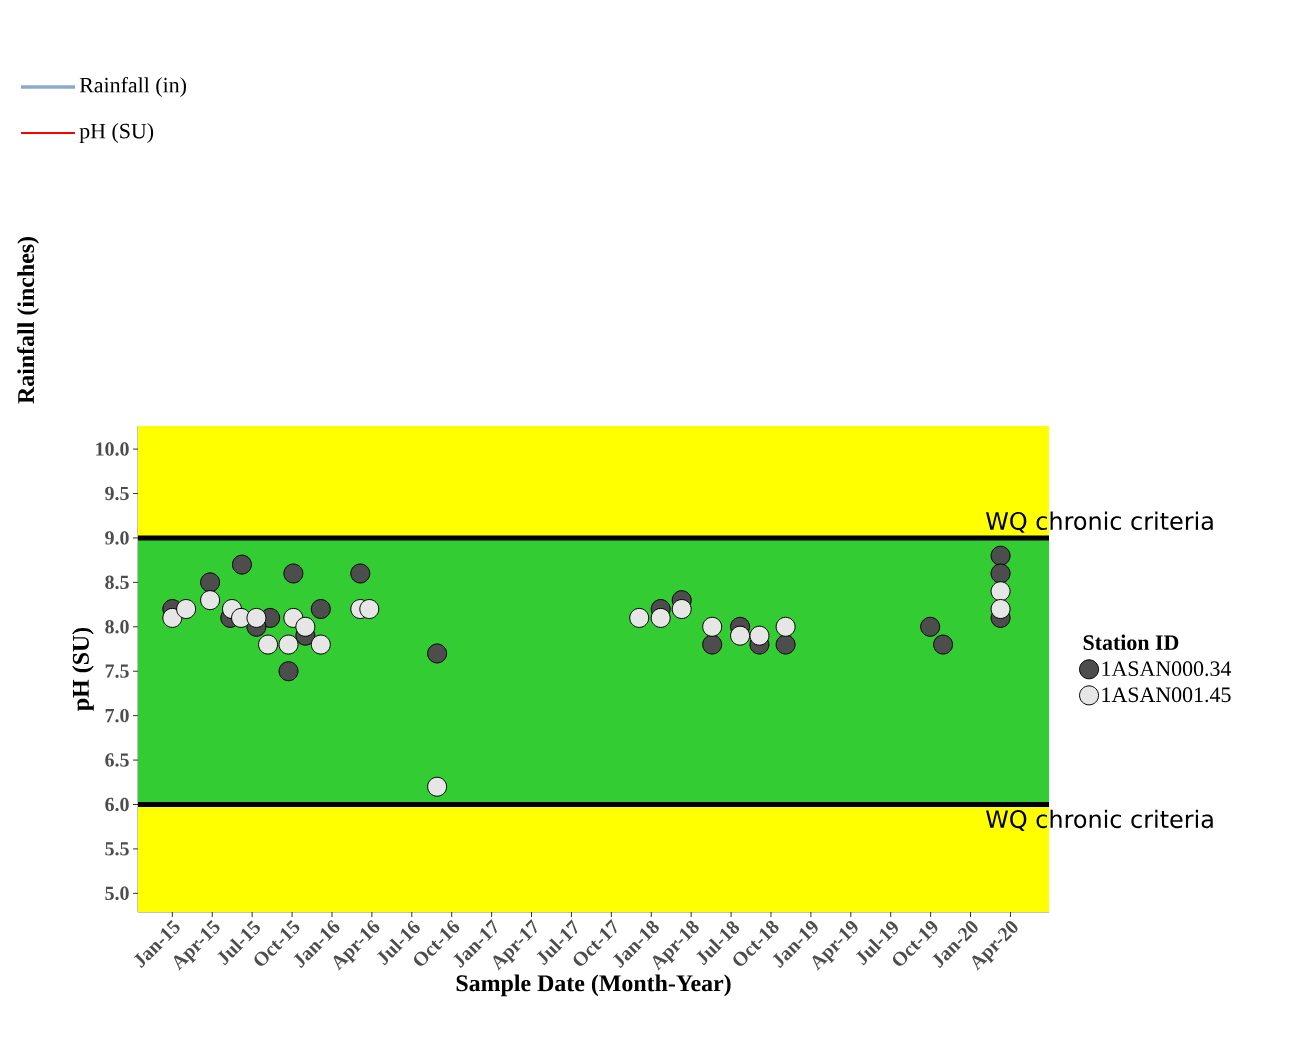 The height and width of the screenshot is (1053, 1291). What do you see at coordinates (593, 985) in the screenshot?
I see `x-axis-title: Sample Date (Month-Year)` at bounding box center [593, 985].